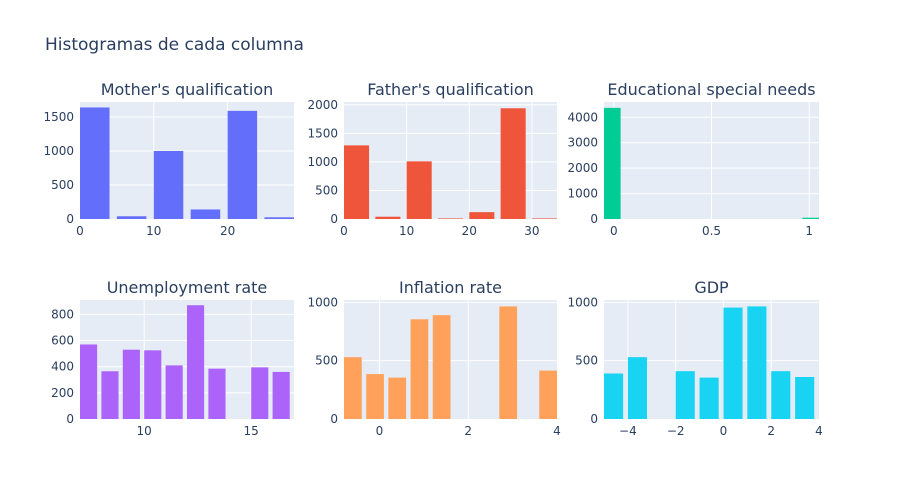 This screenshot has height=500, width=900. I want to click on y-tick-label: 800, so click(62, 314).